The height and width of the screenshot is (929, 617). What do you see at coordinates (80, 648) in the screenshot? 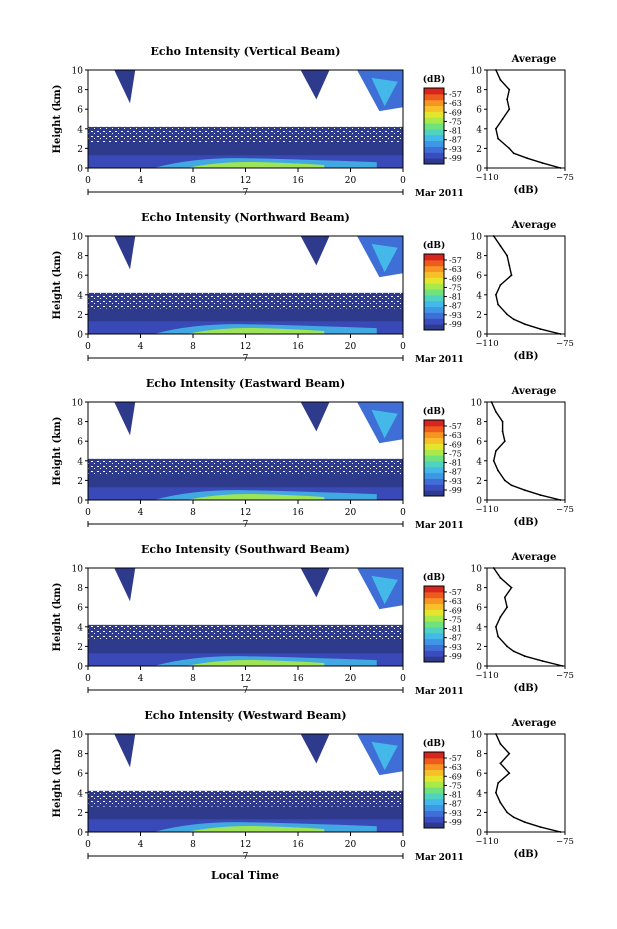
I see `y-tick-label: 2` at bounding box center [80, 648].